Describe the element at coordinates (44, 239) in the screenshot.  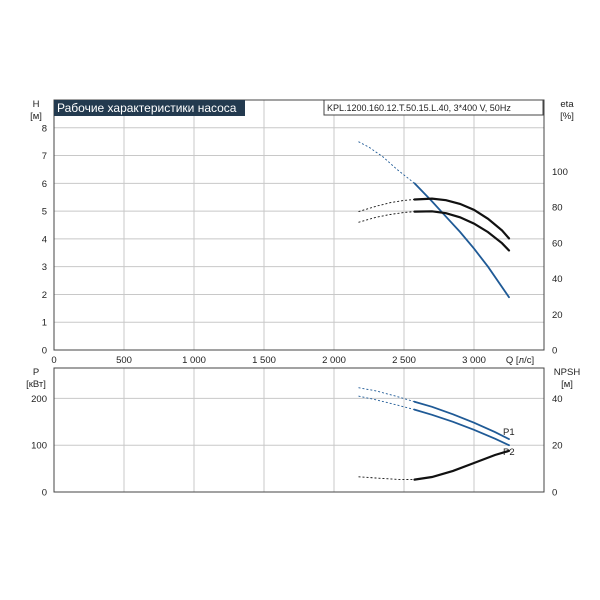
I see `y-tick-label-left: 4` at that location.